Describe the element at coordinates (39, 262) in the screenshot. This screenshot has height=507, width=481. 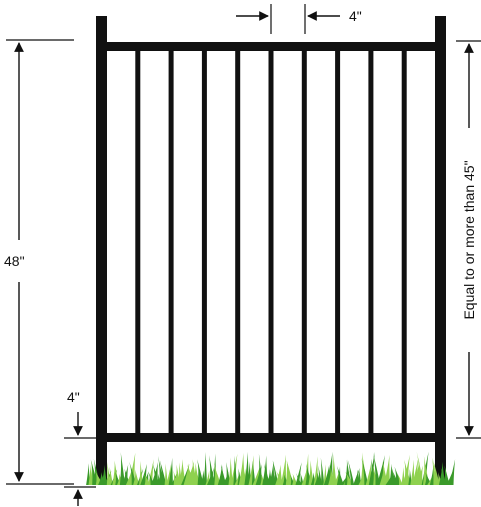
I see `fence-height-dimension: 48"` at that location.